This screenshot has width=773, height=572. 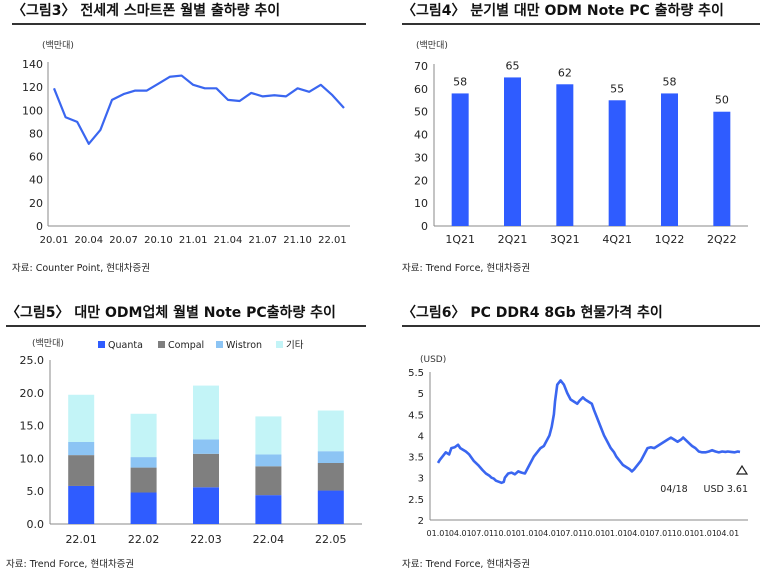 I want to click on y-tick-label: 30, so click(x=421, y=157).